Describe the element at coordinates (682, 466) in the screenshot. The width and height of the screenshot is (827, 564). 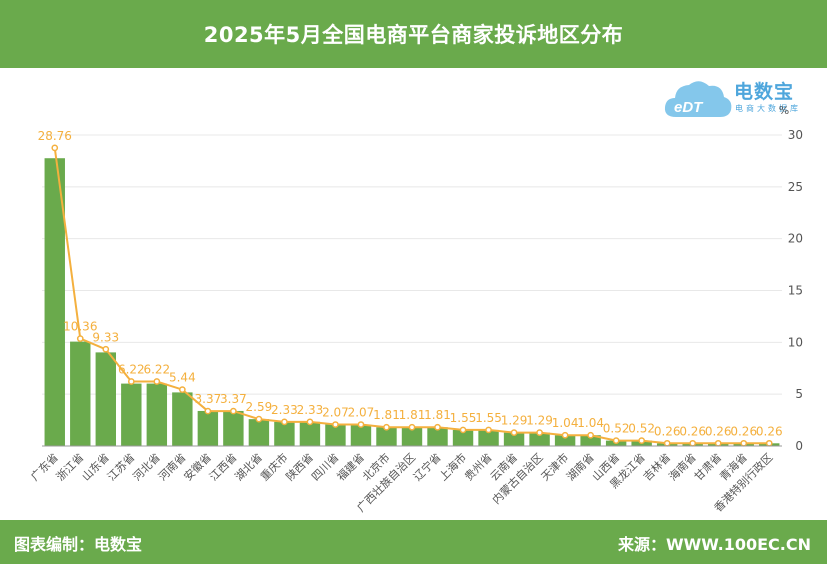
I see `x-tick-label: 海南省` at that location.